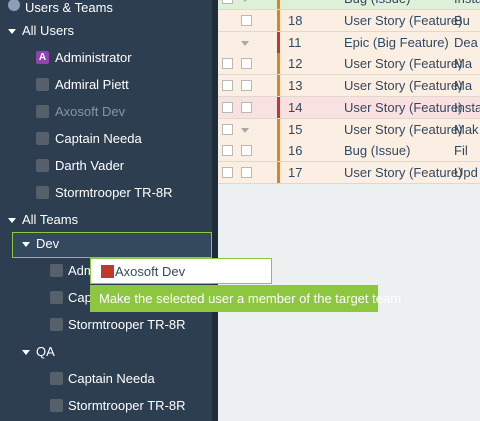 Image resolution: width=480 pixels, height=421 pixels. I want to click on table-row: Bug (Issue) Insta, so click(349, 5).